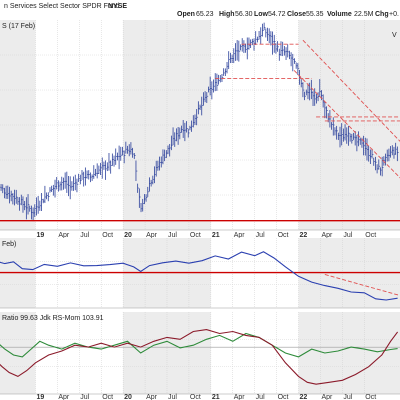 The image size is (400, 400). What do you see at coordinates (382, 14) in the screenshot?
I see `change-label: Chg` at bounding box center [382, 14].